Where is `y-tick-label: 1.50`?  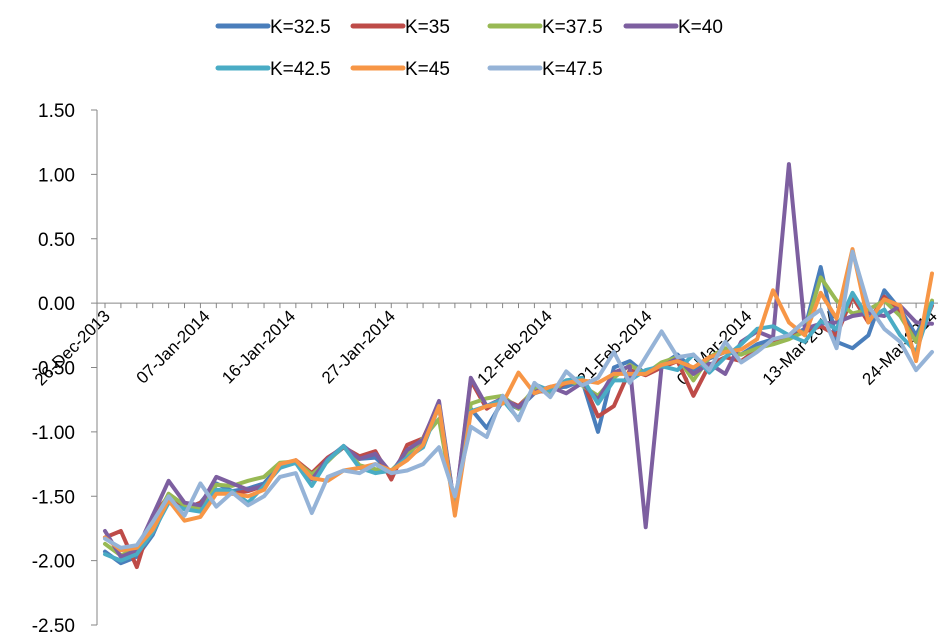
y-tick-label: 1.50 is located at coordinates (56, 111).